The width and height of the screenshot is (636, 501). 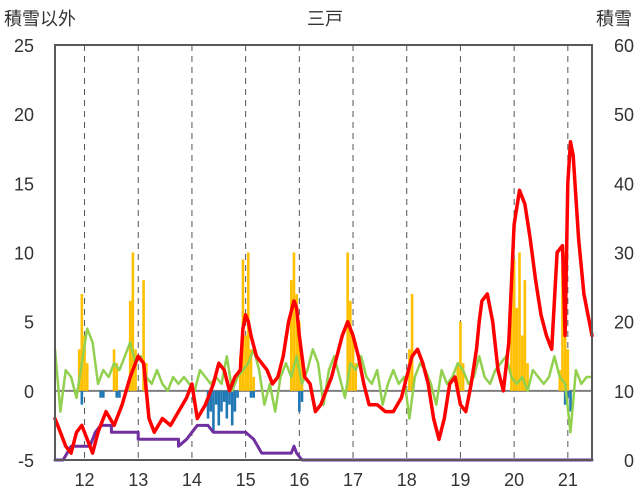 What do you see at coordinates (624, 184) in the screenshot?
I see `y-right-tick-label: 40` at bounding box center [624, 184].